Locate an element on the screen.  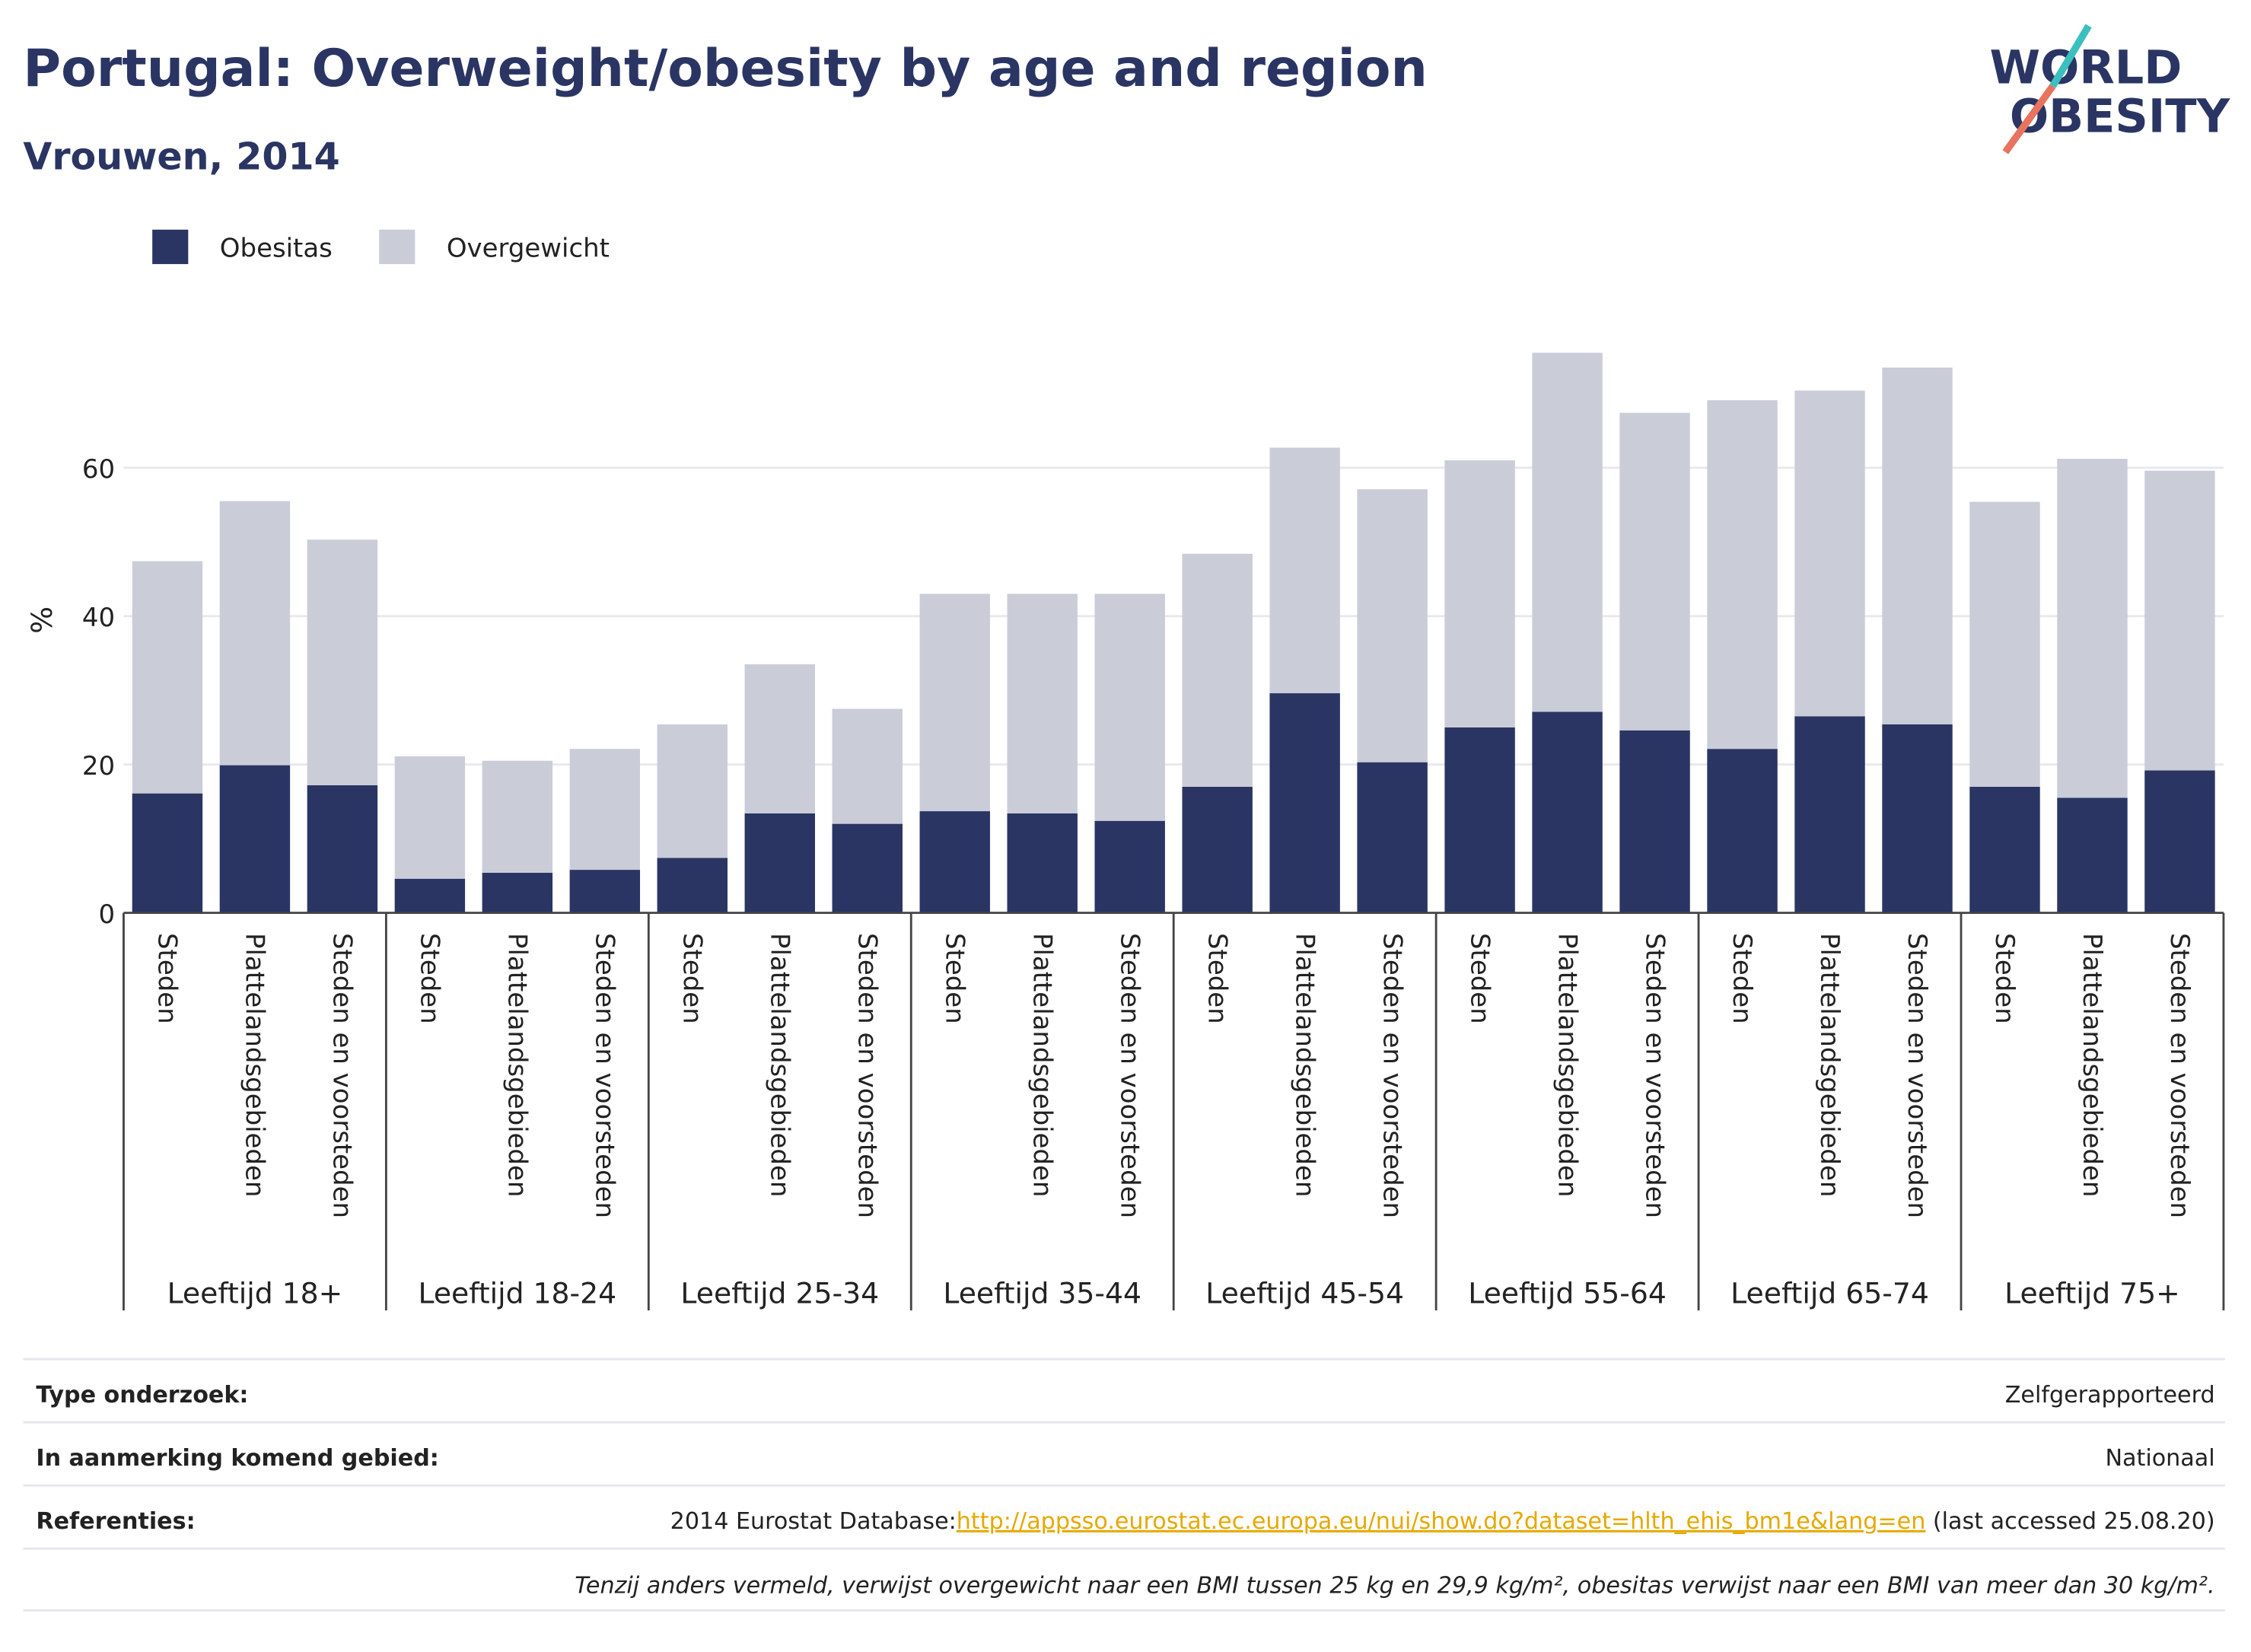
table-key: Type onderzoek: is located at coordinates (142, 1395).